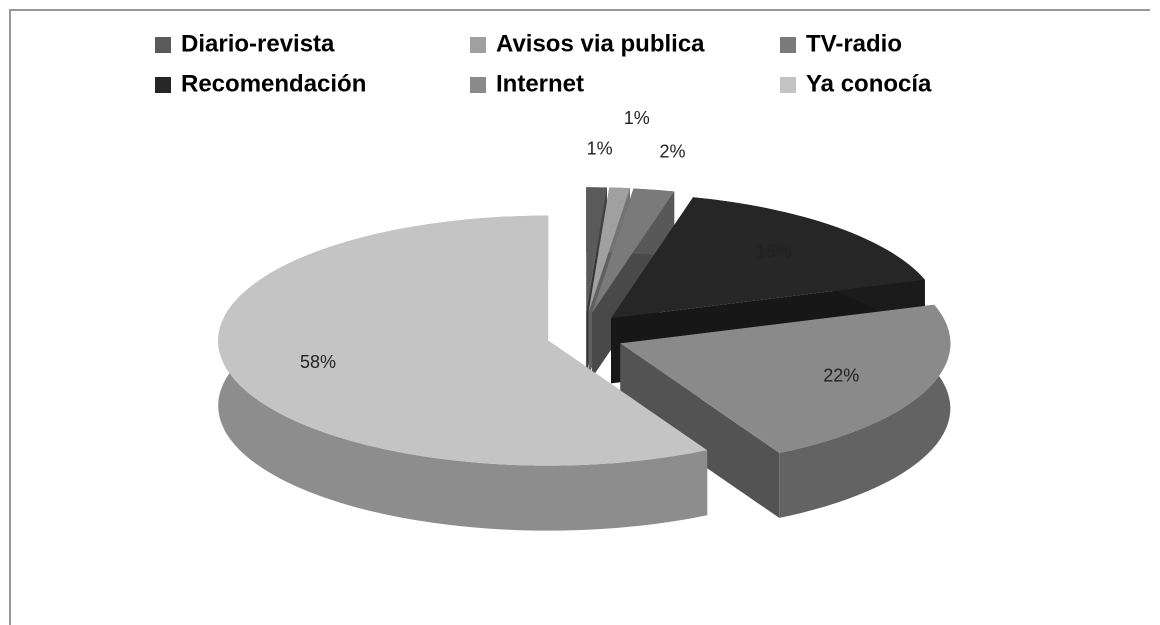 The width and height of the screenshot is (1160, 625). I want to click on legend-label: Internet, so click(540, 83).